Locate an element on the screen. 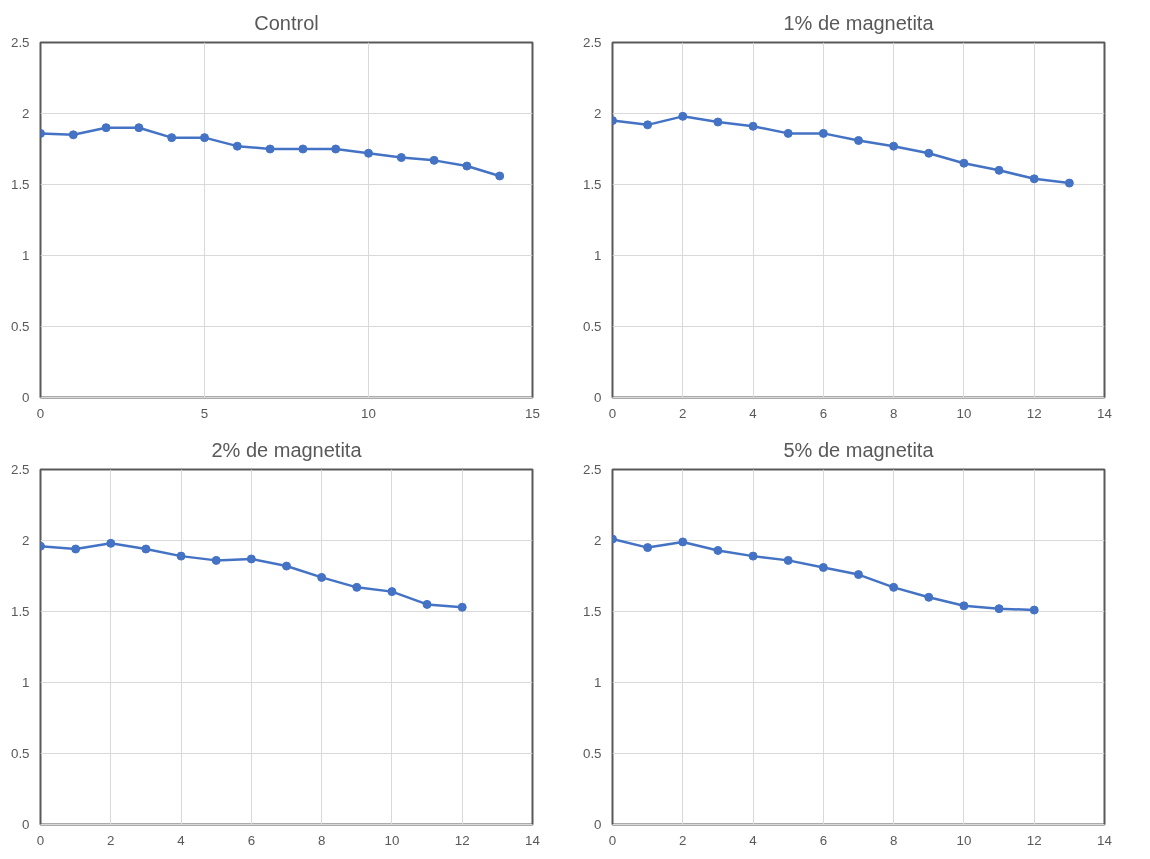 This screenshot has height=859, width=1150. chart-title: 1% de magnetita is located at coordinates (859, 22).